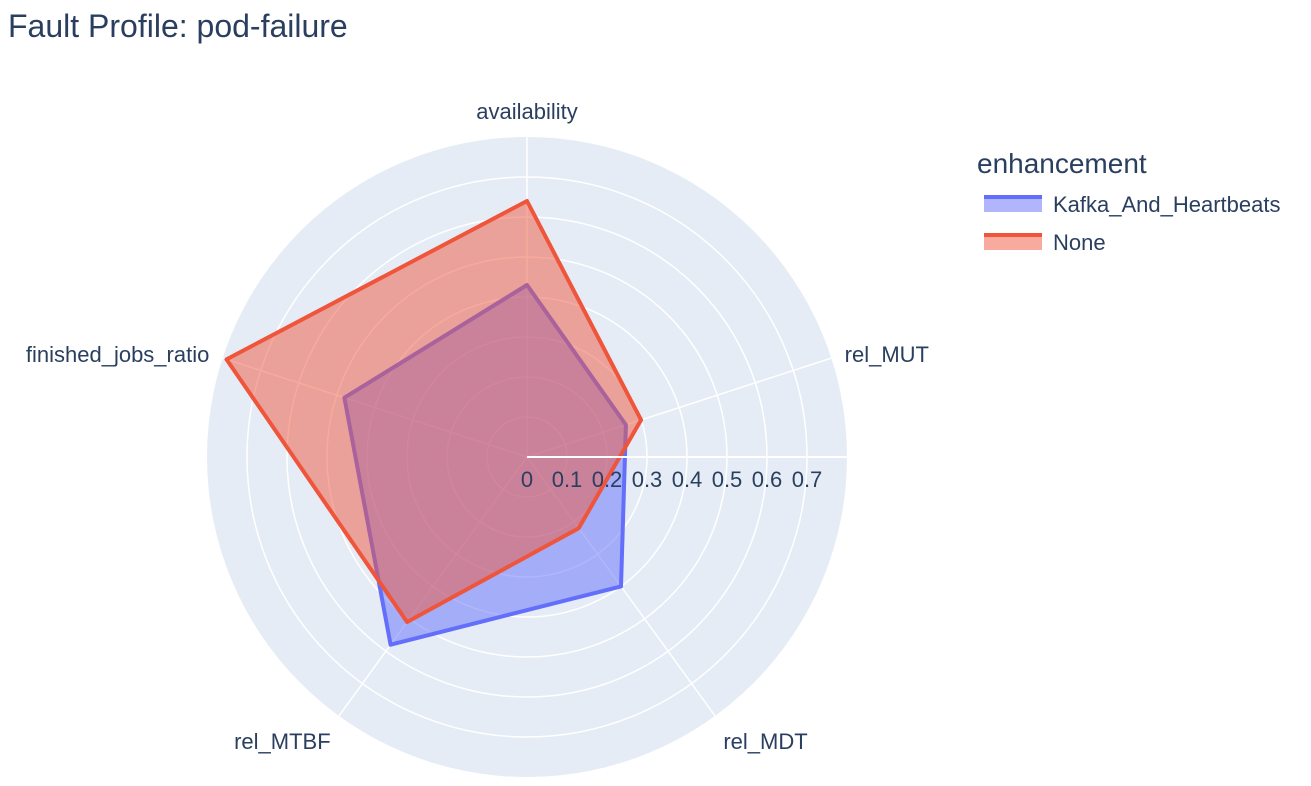 The width and height of the screenshot is (1311, 786). I want to click on chart-title: Fault Profile: pod-failure, so click(178, 26).